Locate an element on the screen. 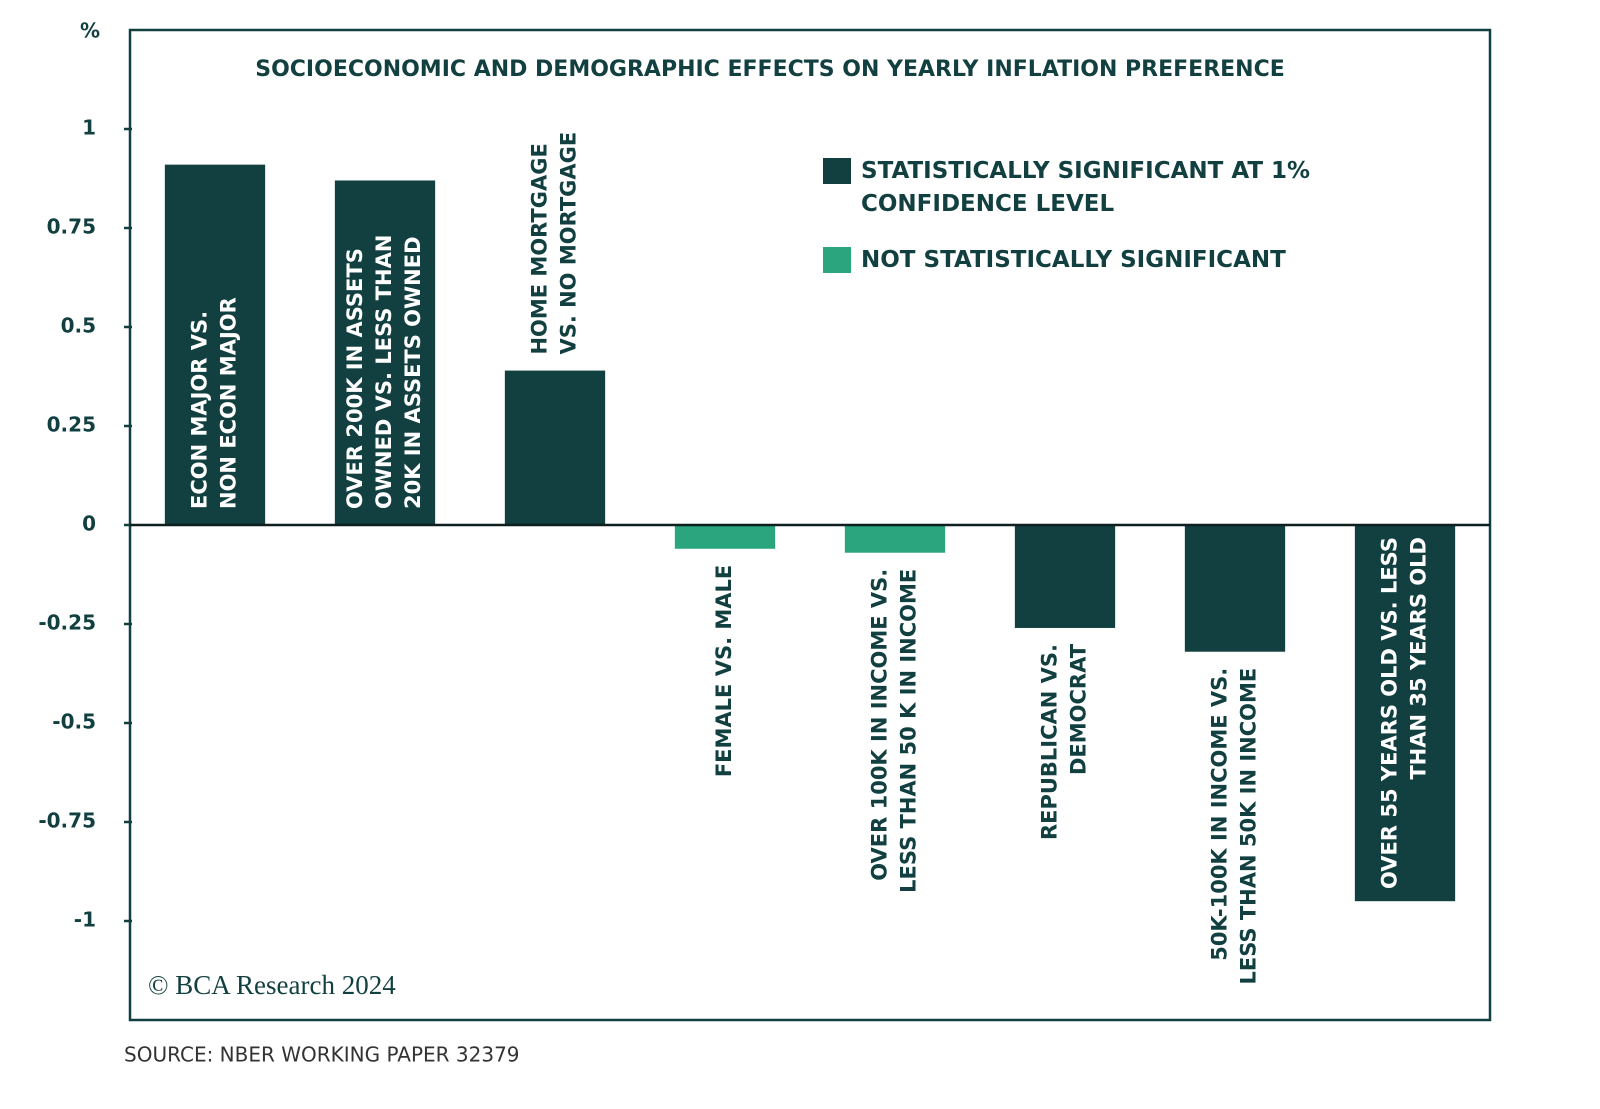 The image size is (1600, 1109). y-unit: % is located at coordinates (90, 31).